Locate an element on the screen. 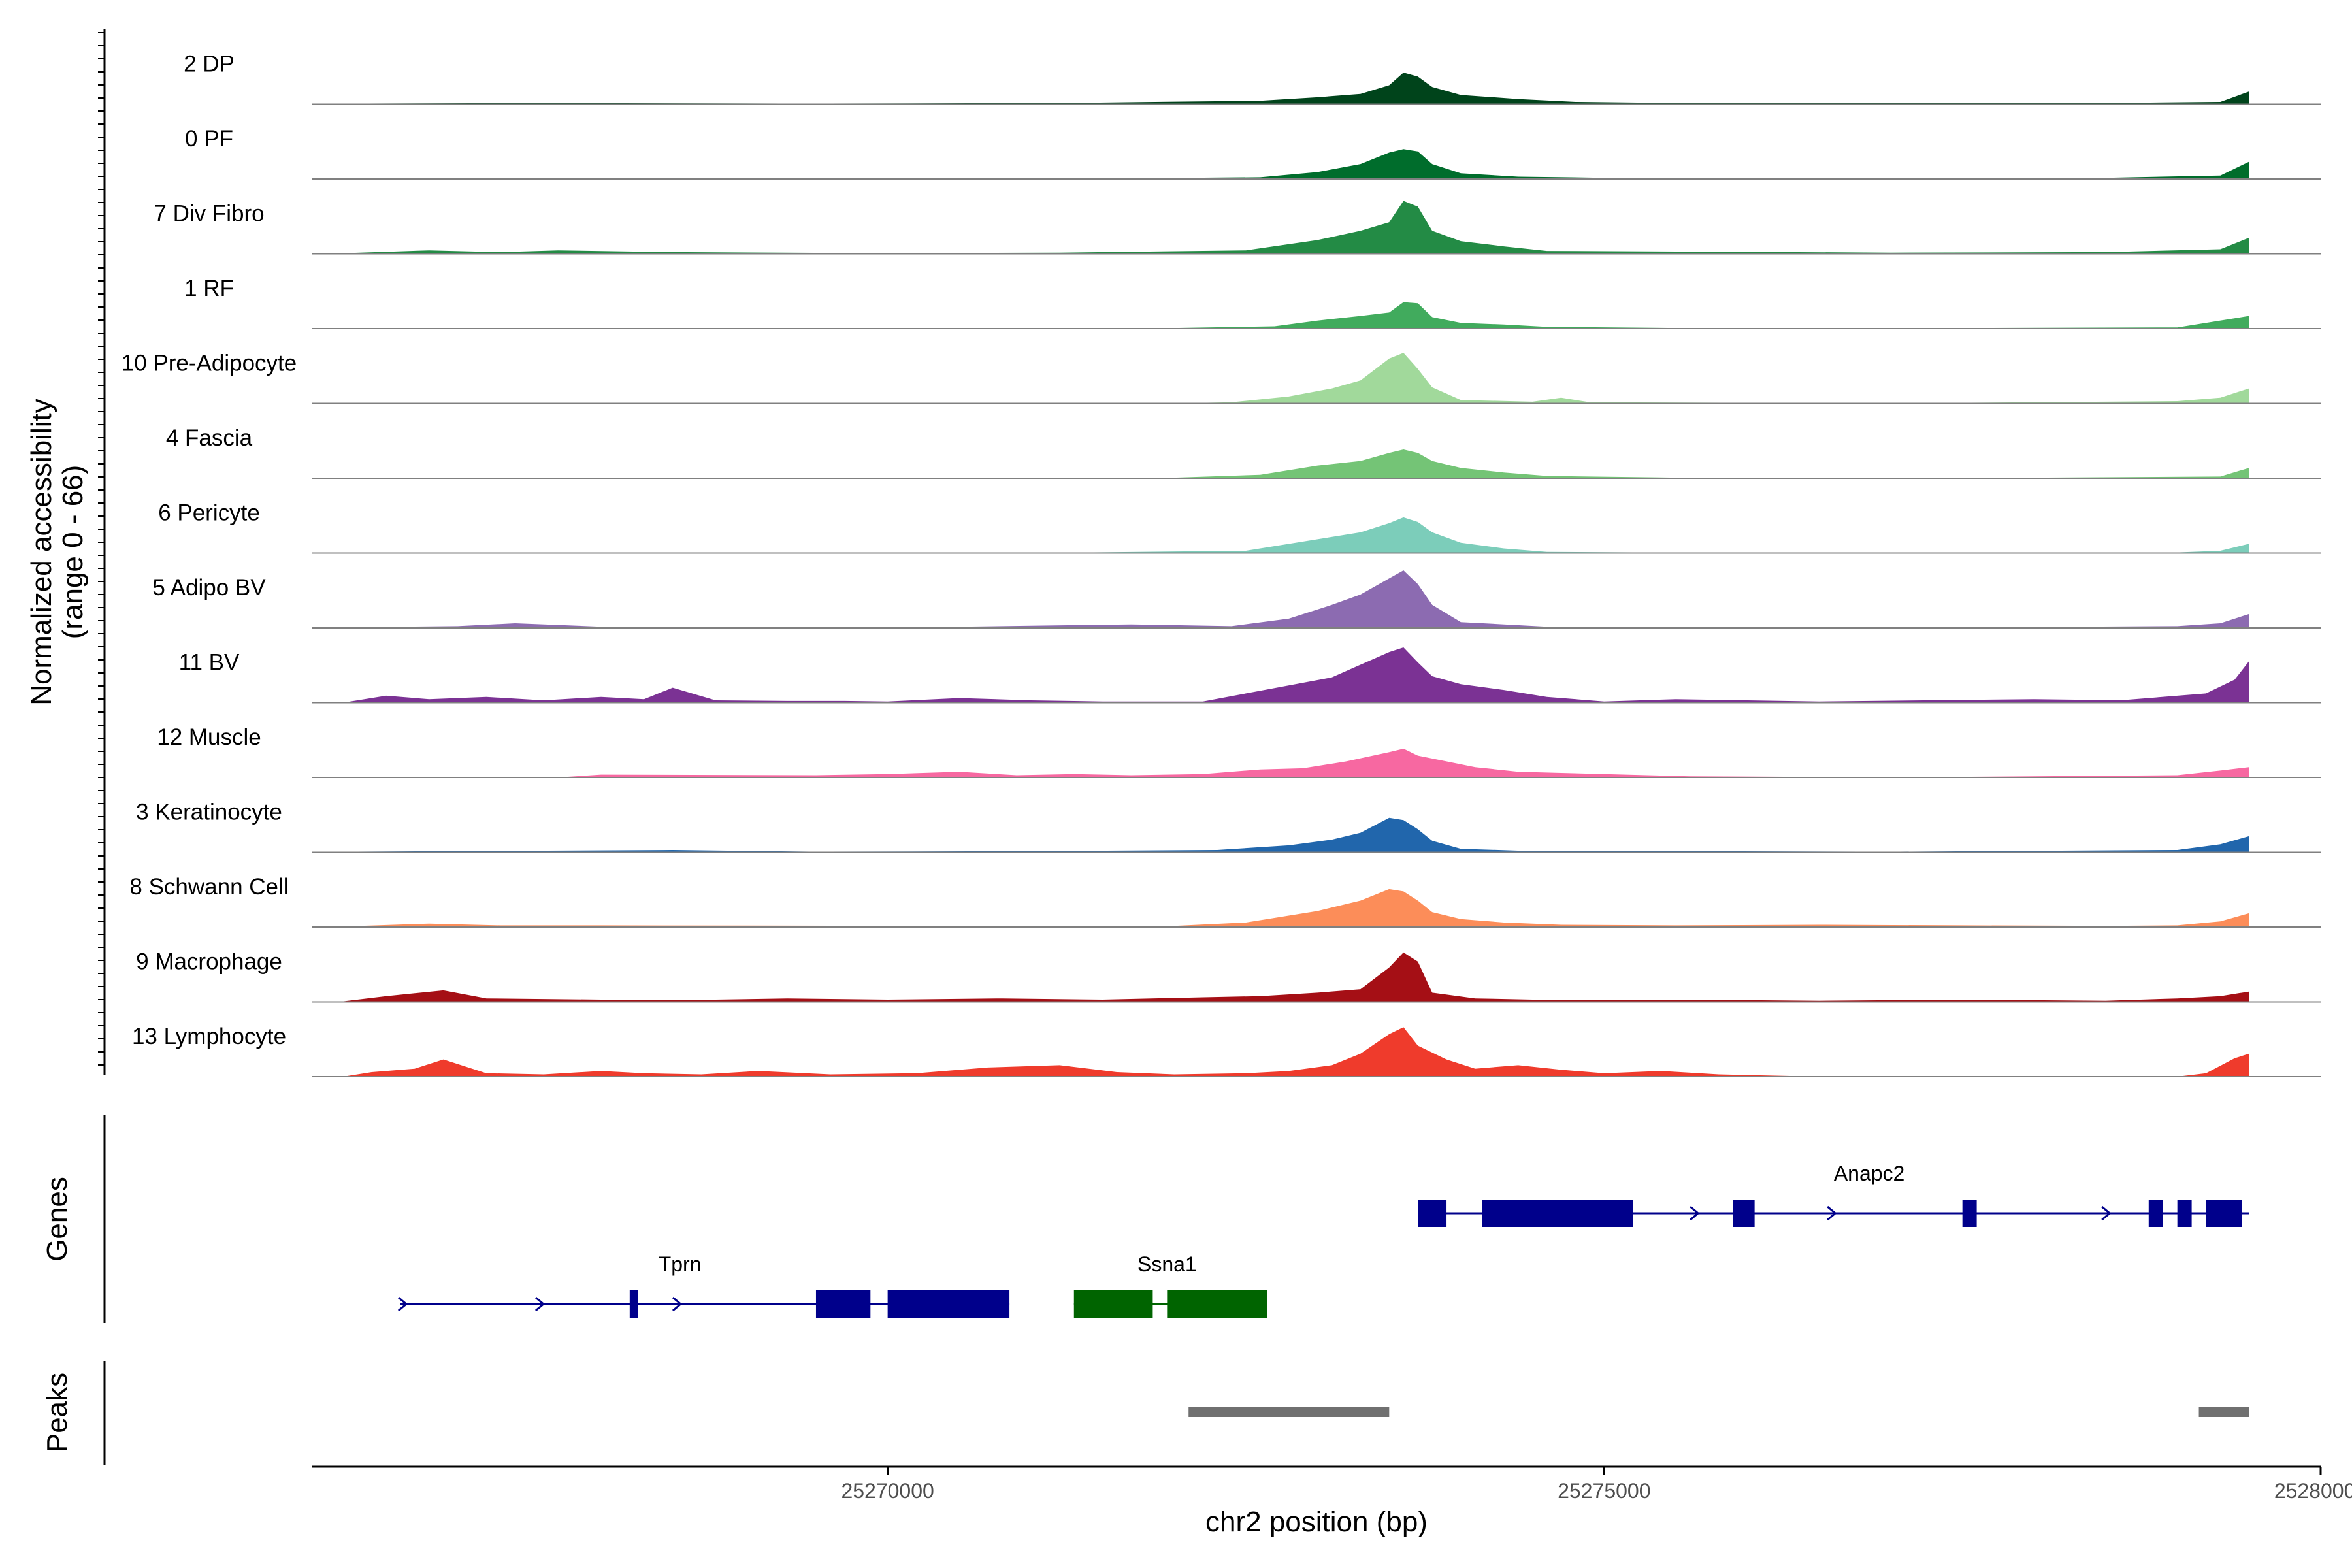 The width and height of the screenshot is (2352, 1568). track-9-macrophage: 9 Macrophage is located at coordinates (1228, 976).